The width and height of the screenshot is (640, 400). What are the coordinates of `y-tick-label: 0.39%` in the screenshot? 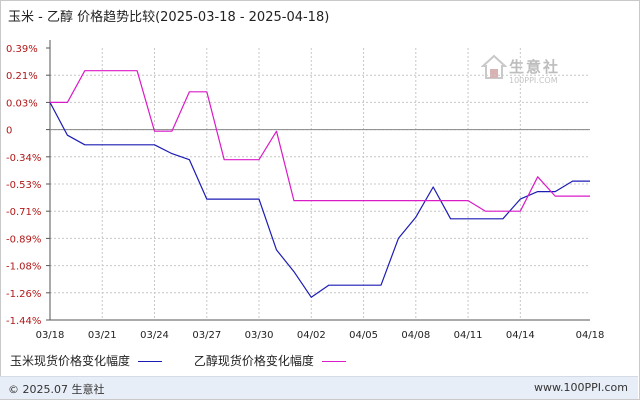 It's located at (22, 49).